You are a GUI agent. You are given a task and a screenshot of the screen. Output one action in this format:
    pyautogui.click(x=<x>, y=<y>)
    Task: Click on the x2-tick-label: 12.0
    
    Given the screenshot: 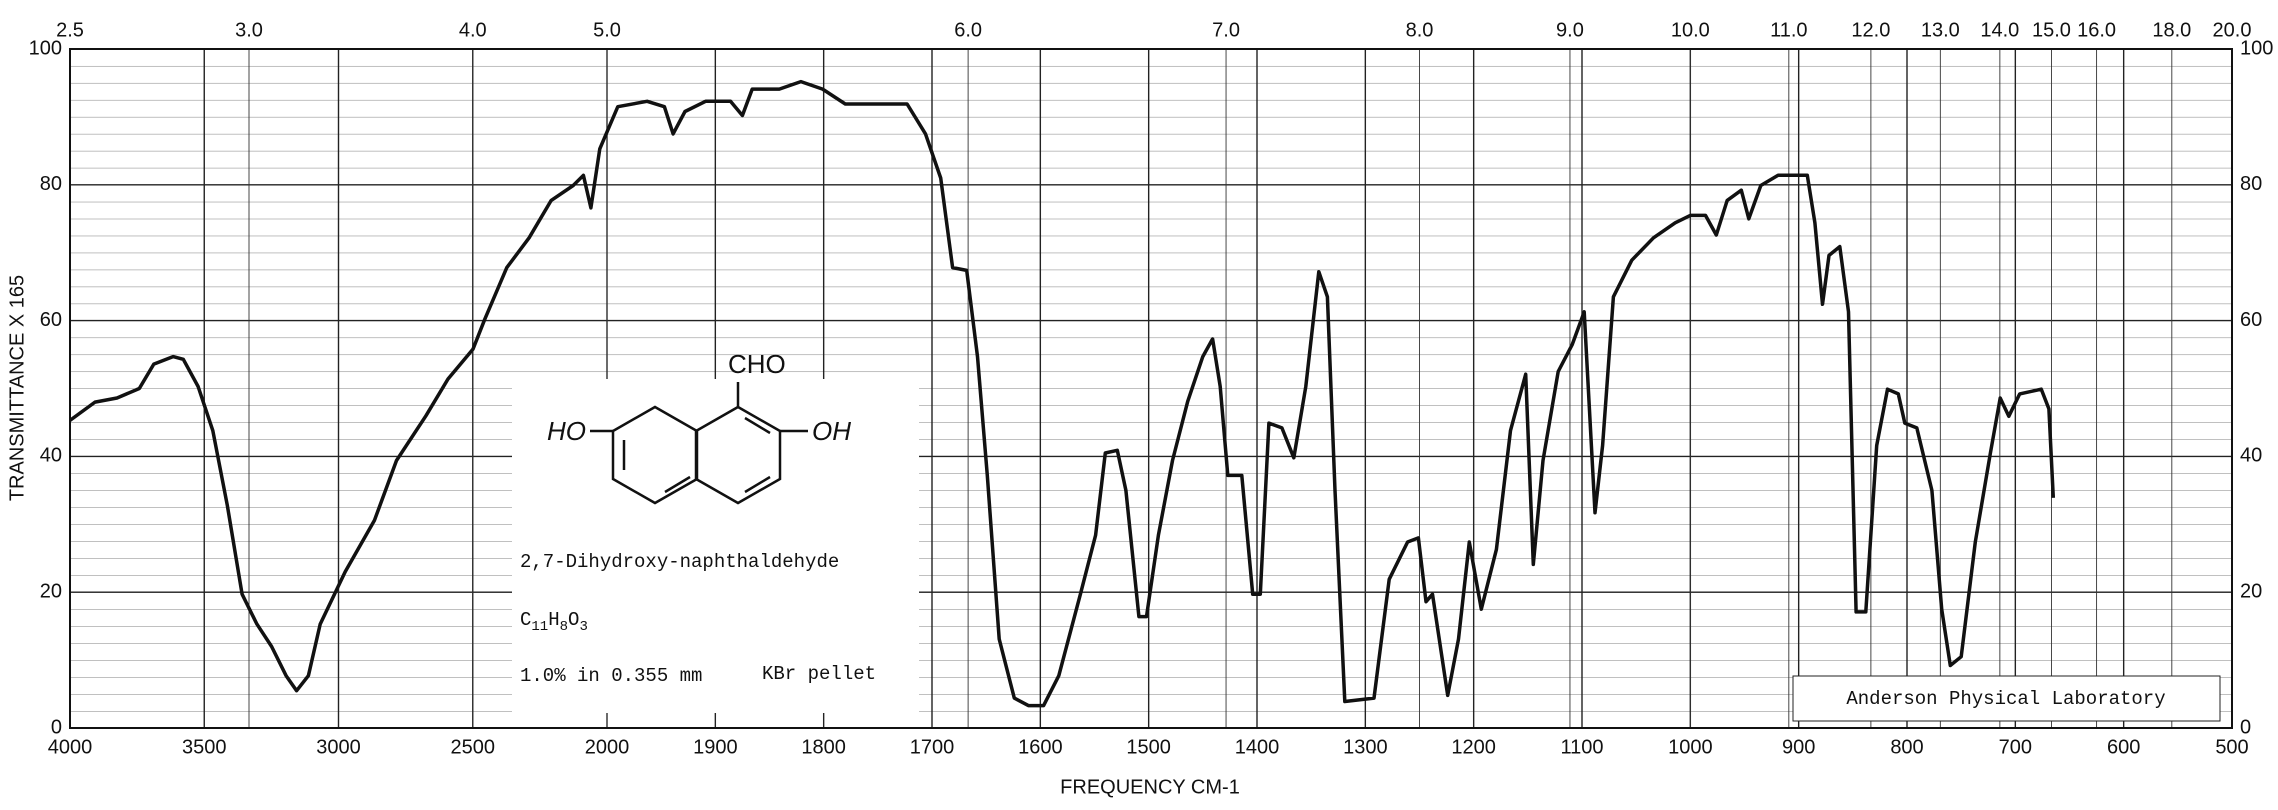 What is the action you would take?
    pyautogui.click(x=1870, y=30)
    